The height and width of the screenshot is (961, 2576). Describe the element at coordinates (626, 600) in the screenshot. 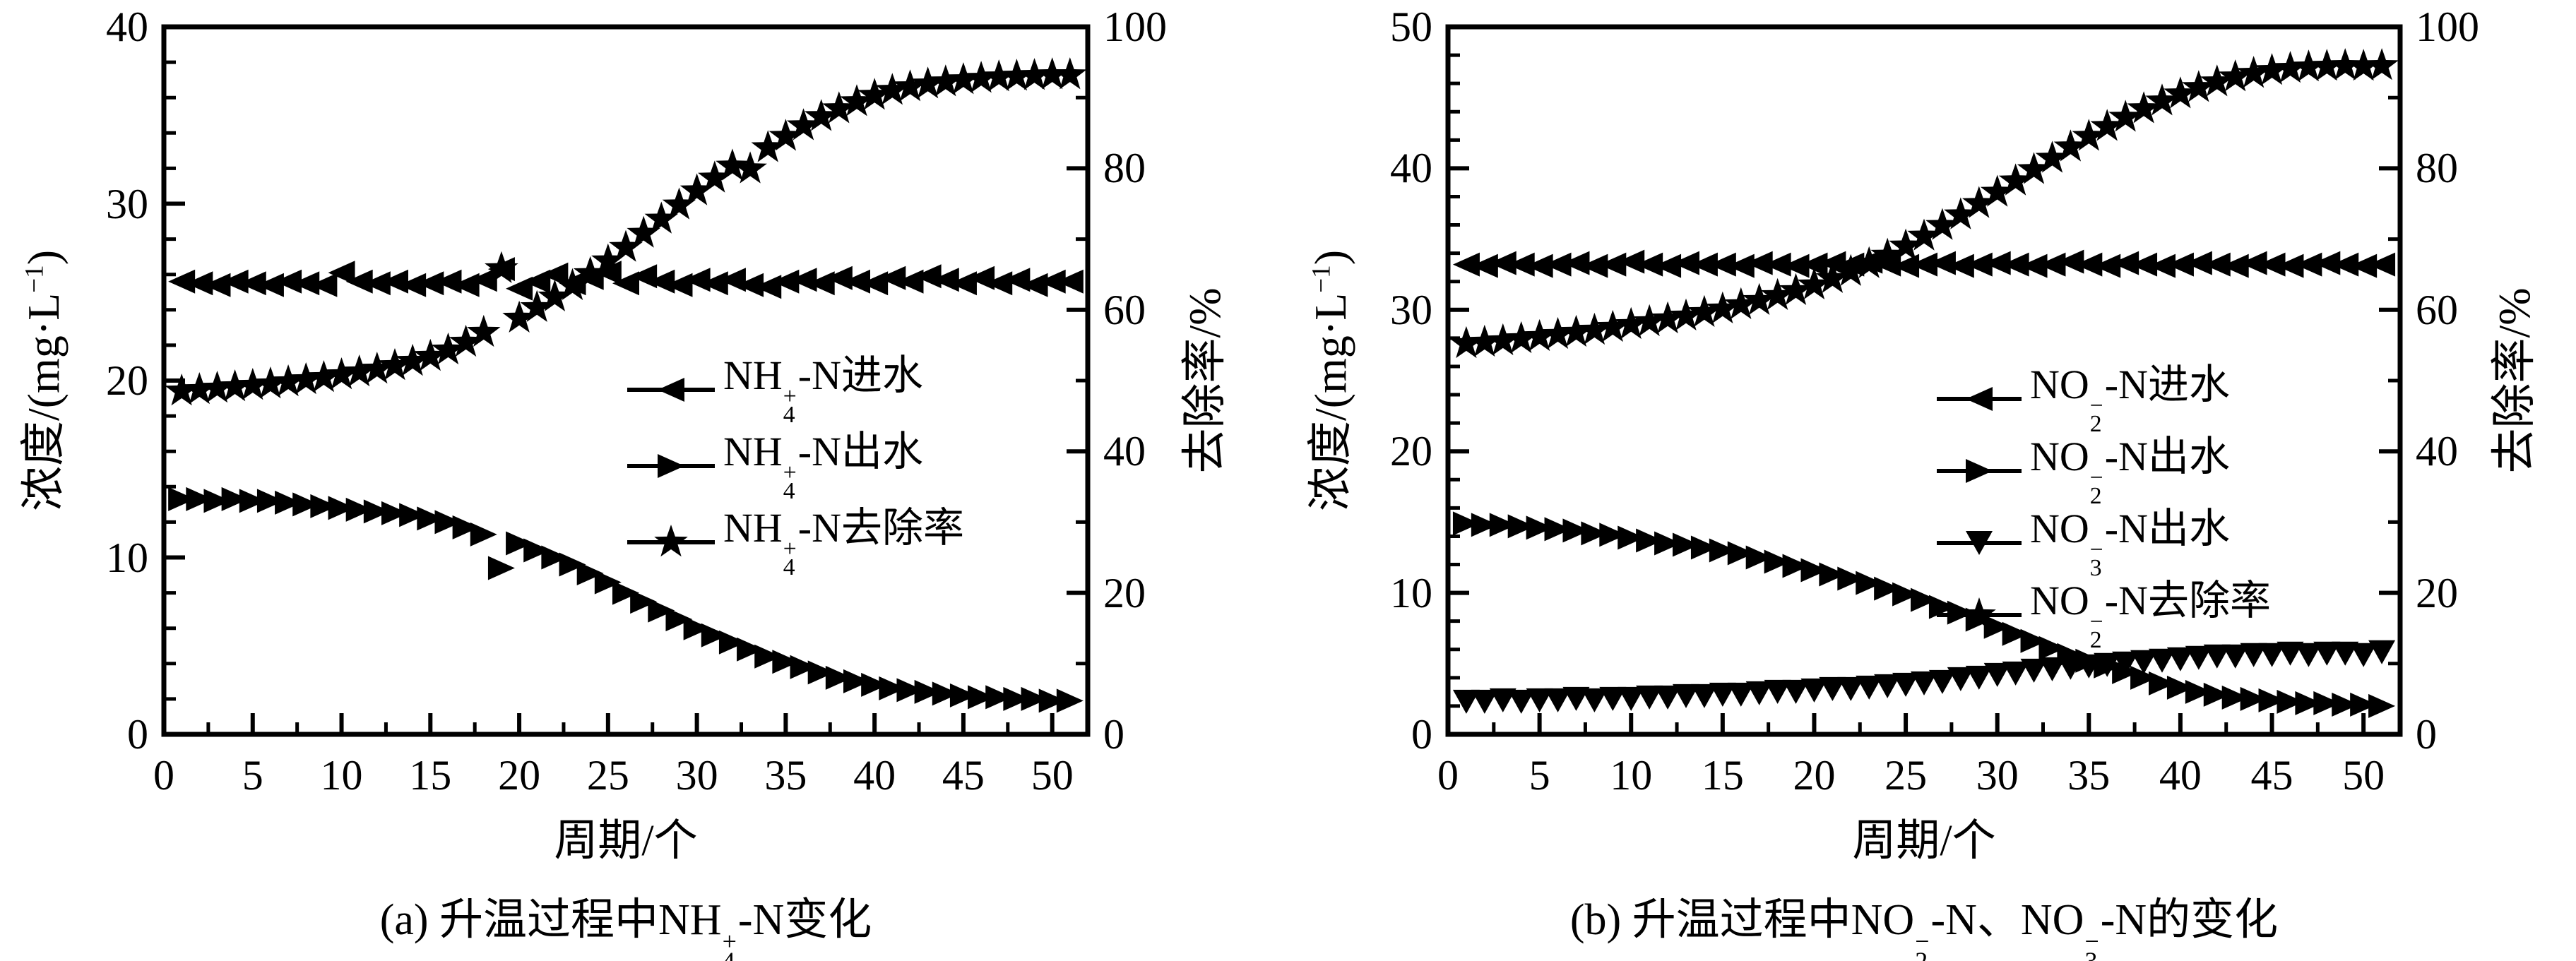

I see `series-NH4-N-effluent` at that location.